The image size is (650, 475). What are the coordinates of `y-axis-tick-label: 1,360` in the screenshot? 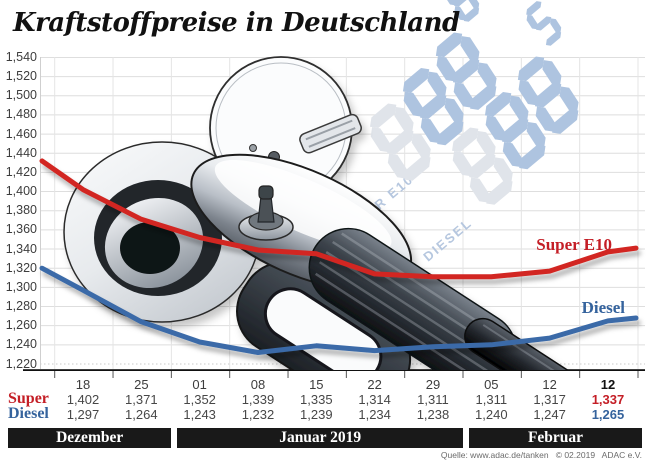 It's located at (21, 229).